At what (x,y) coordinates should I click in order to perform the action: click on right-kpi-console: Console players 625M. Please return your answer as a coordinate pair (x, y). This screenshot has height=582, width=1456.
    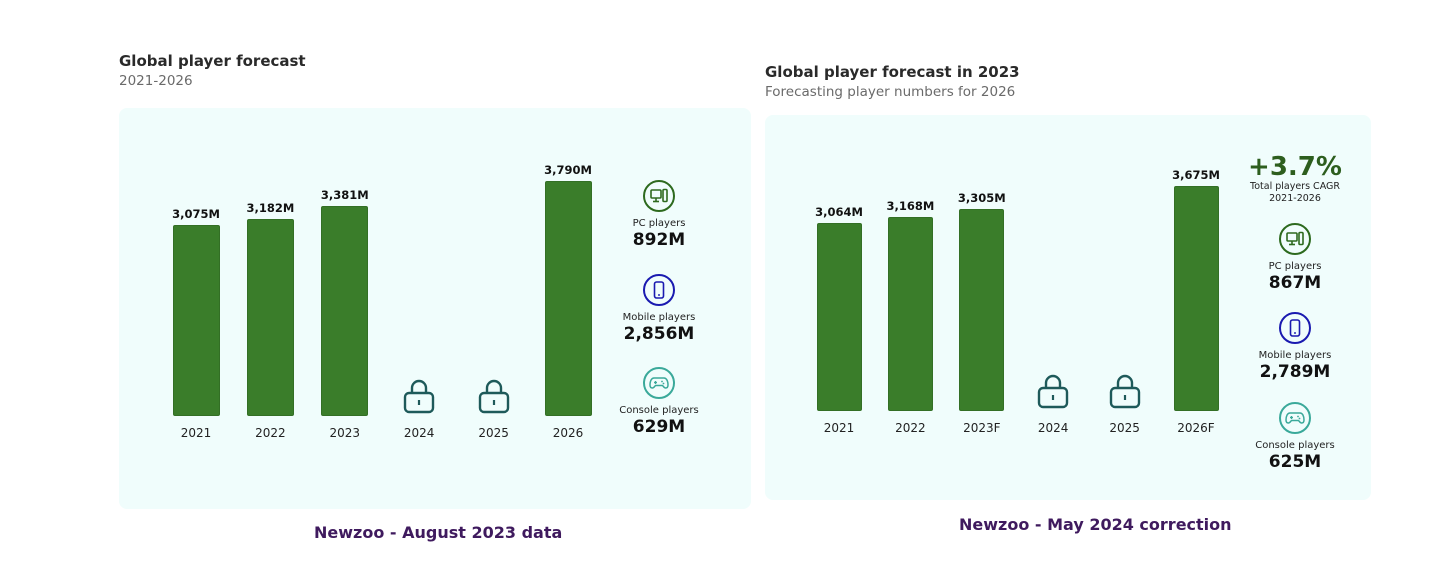
    Looking at the image, I should click on (1295, 437).